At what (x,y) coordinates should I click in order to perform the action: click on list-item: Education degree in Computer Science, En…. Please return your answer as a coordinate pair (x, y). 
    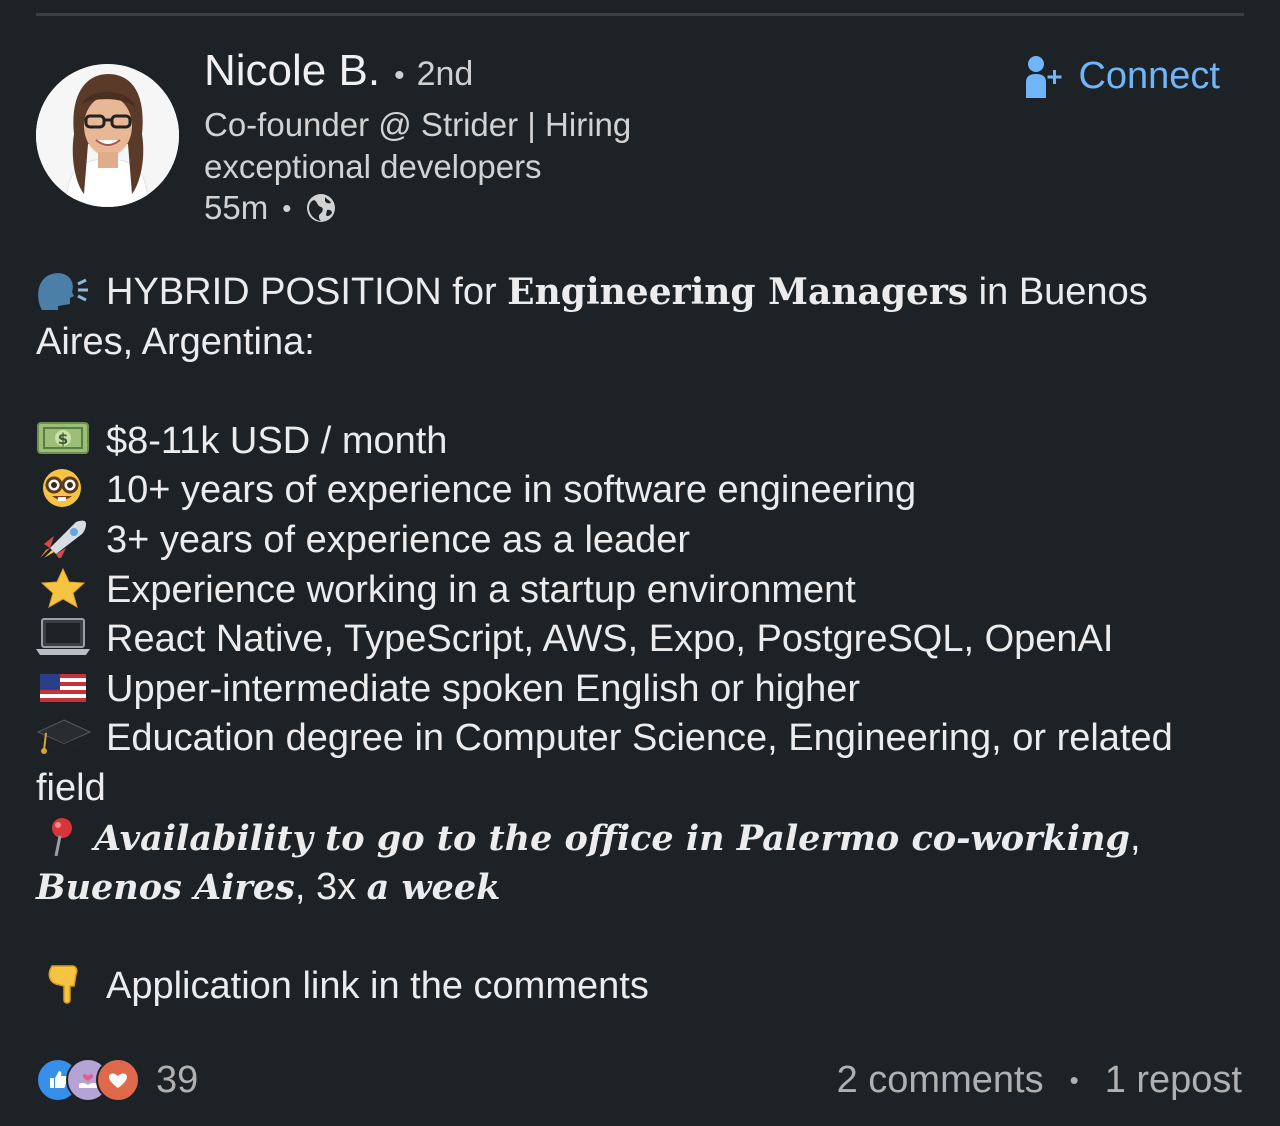
    Looking at the image, I should click on (641, 763).